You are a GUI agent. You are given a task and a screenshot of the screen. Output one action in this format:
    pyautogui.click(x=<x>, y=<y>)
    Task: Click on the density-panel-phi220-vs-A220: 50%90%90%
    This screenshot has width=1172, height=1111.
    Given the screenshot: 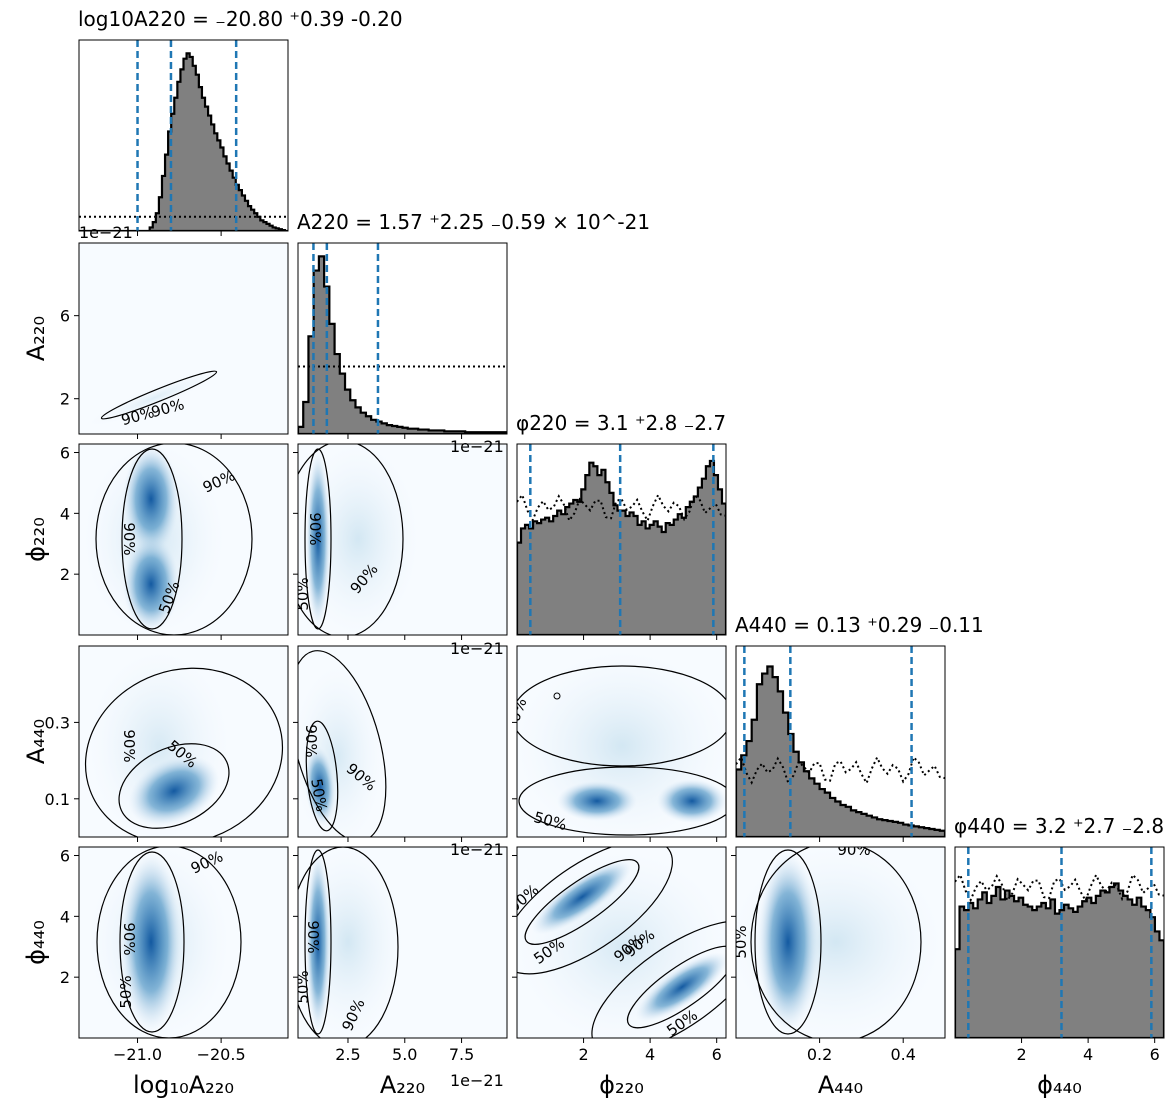 What is the action you would take?
    pyautogui.click(x=400, y=539)
    